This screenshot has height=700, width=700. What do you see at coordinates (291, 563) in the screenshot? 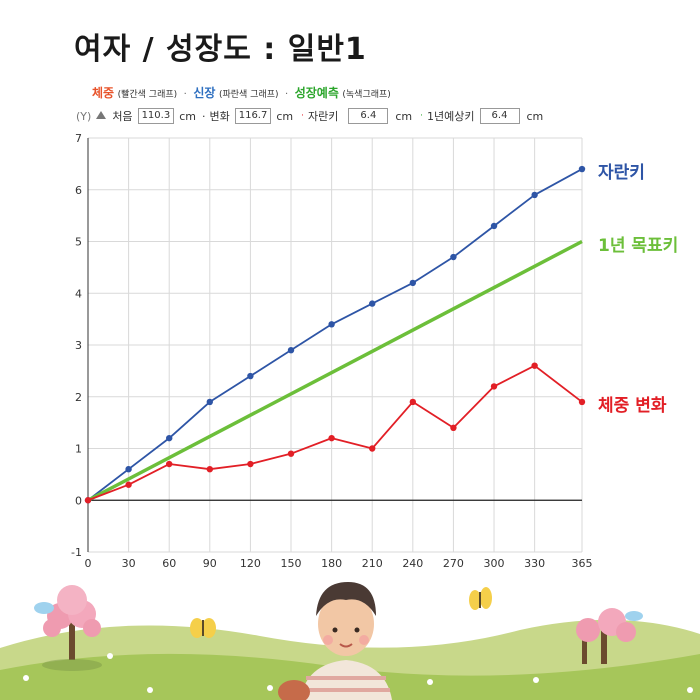
I see `x-tick-label: 150` at bounding box center [291, 563].